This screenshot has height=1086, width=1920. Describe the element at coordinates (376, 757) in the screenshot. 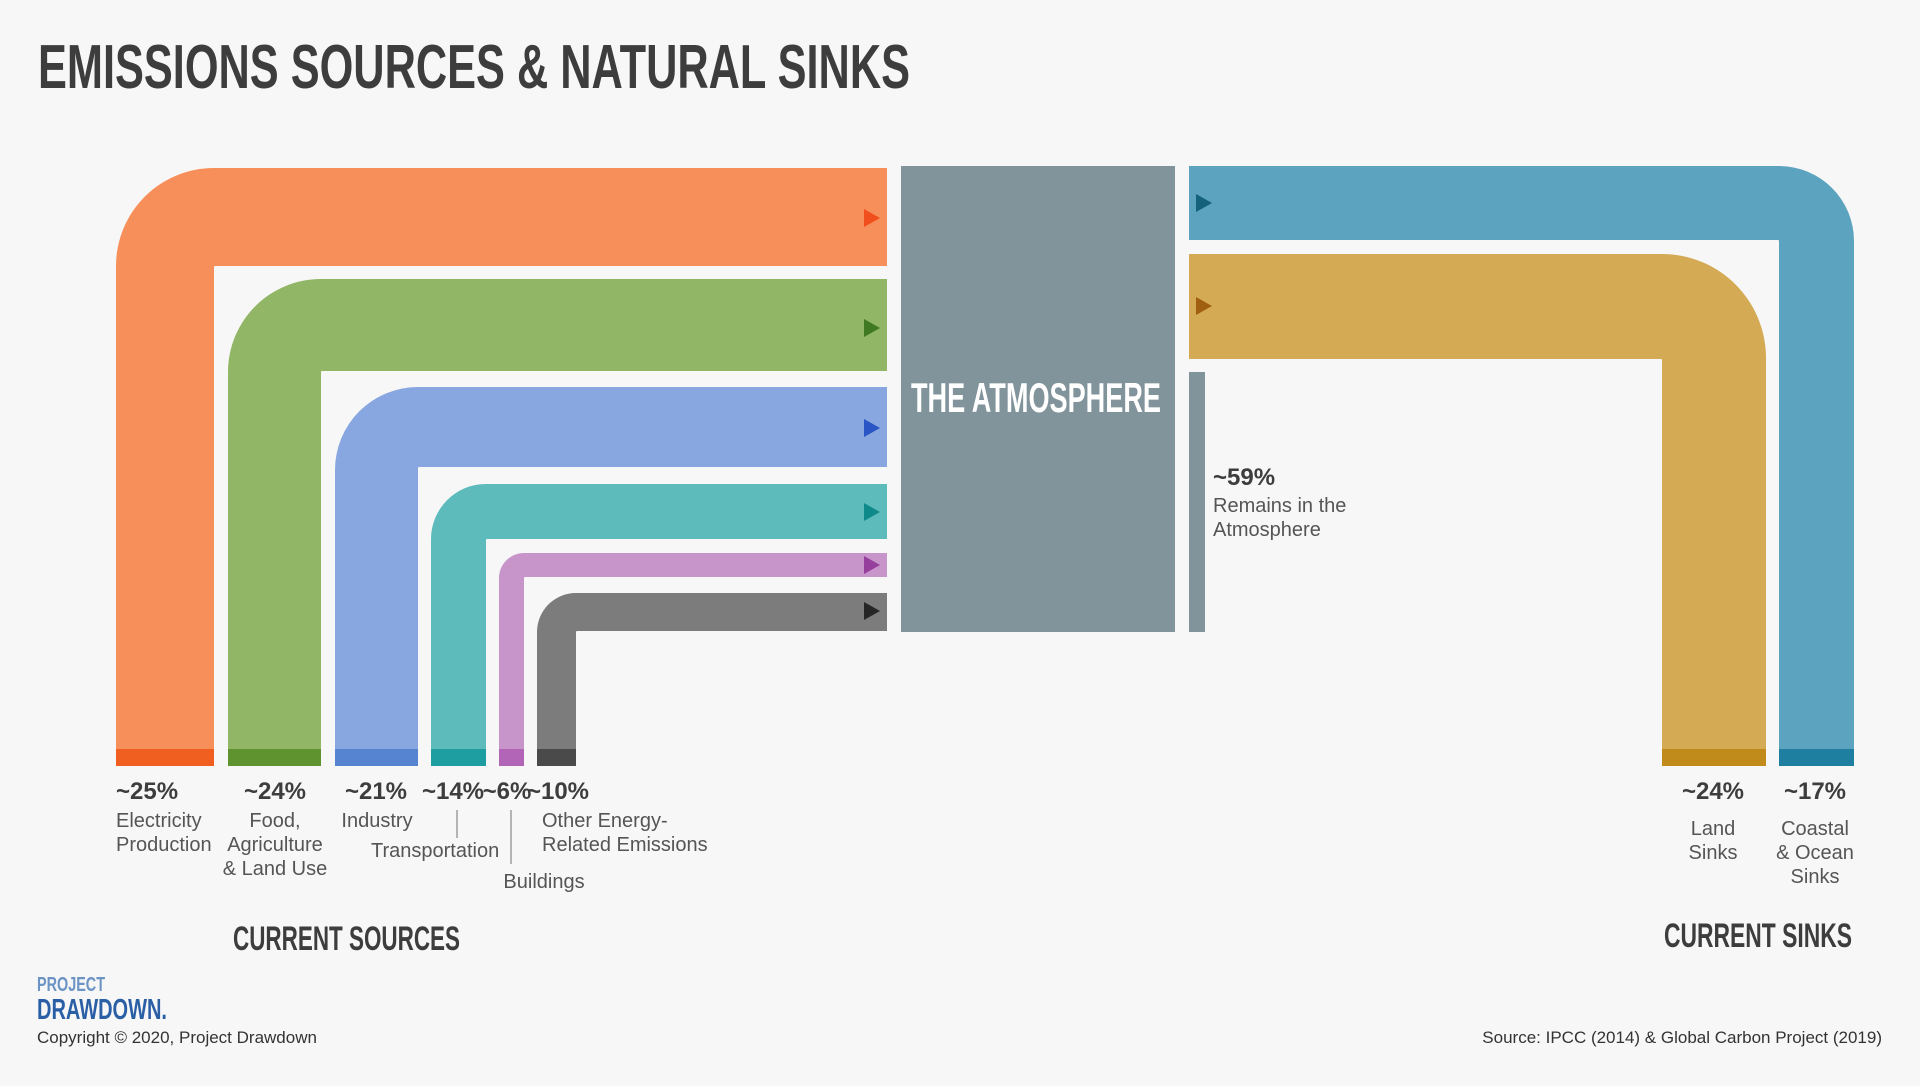

I see `source-base-industry` at that location.